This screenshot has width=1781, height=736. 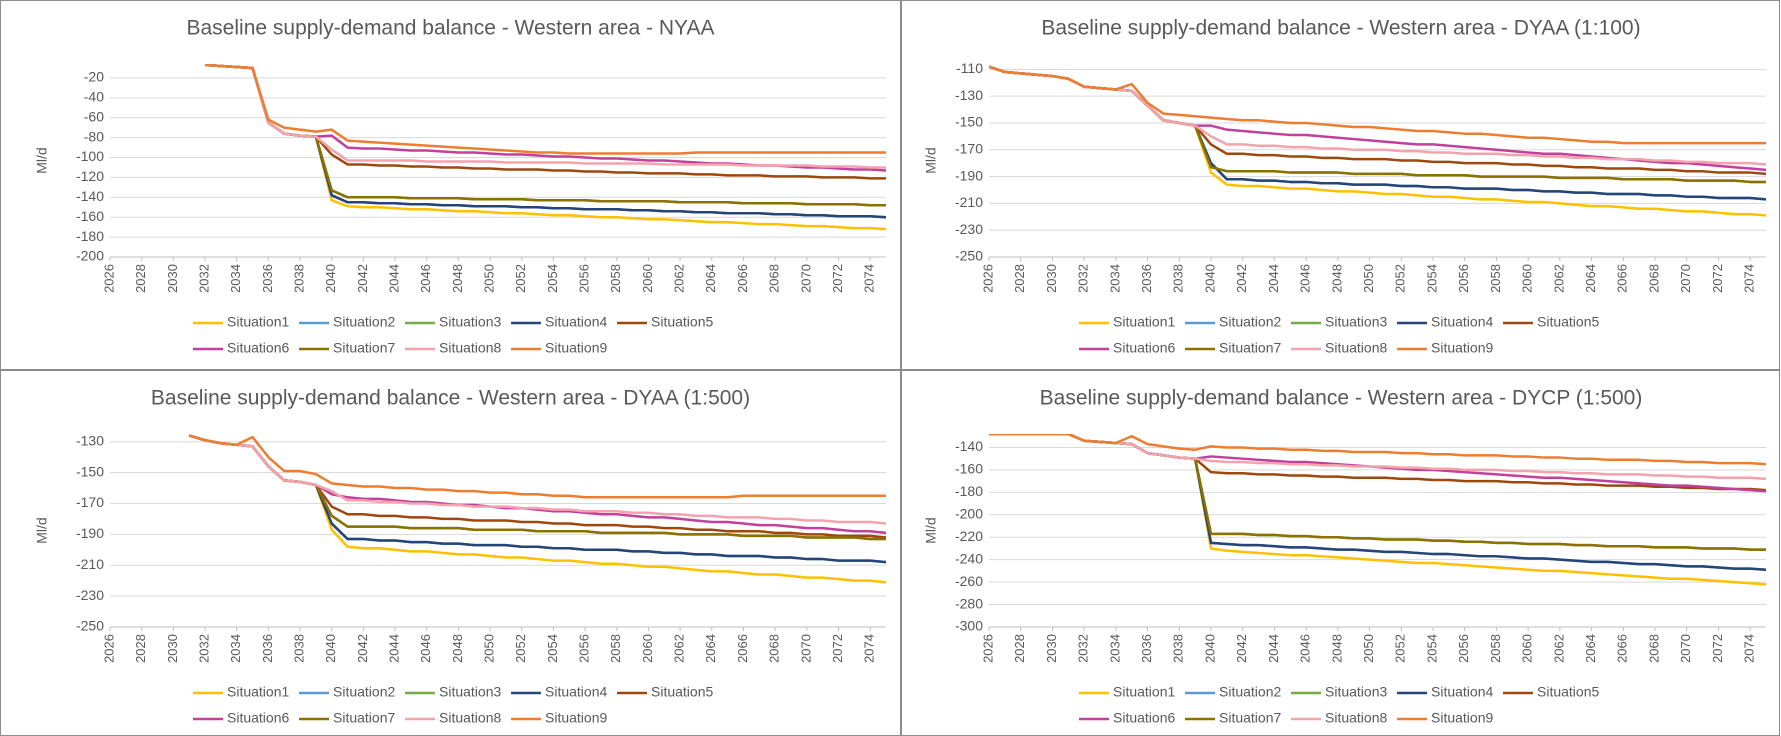 I want to click on x-tick-label: 2028, so click(x=140, y=278).